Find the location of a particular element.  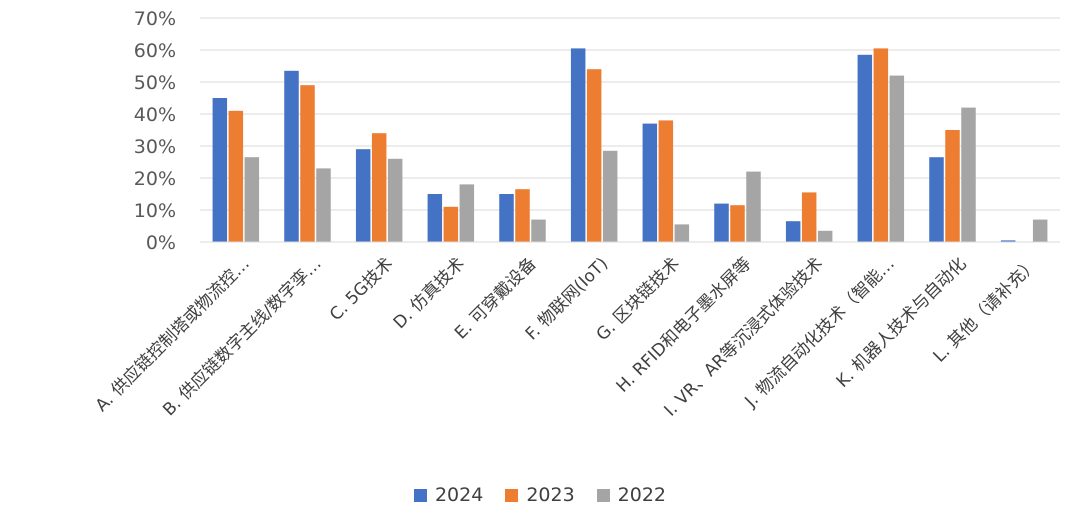

category-label: C. 5G技术 is located at coordinates (361, 289).